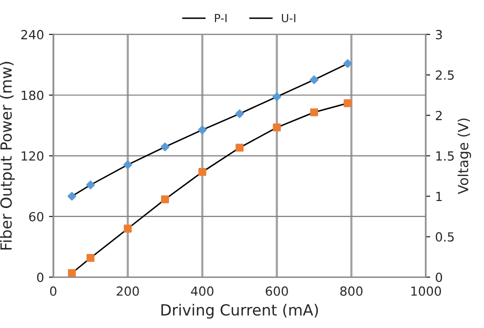  What do you see at coordinates (33, 95) in the screenshot?
I see `y-tick-label: 180` at bounding box center [33, 95].